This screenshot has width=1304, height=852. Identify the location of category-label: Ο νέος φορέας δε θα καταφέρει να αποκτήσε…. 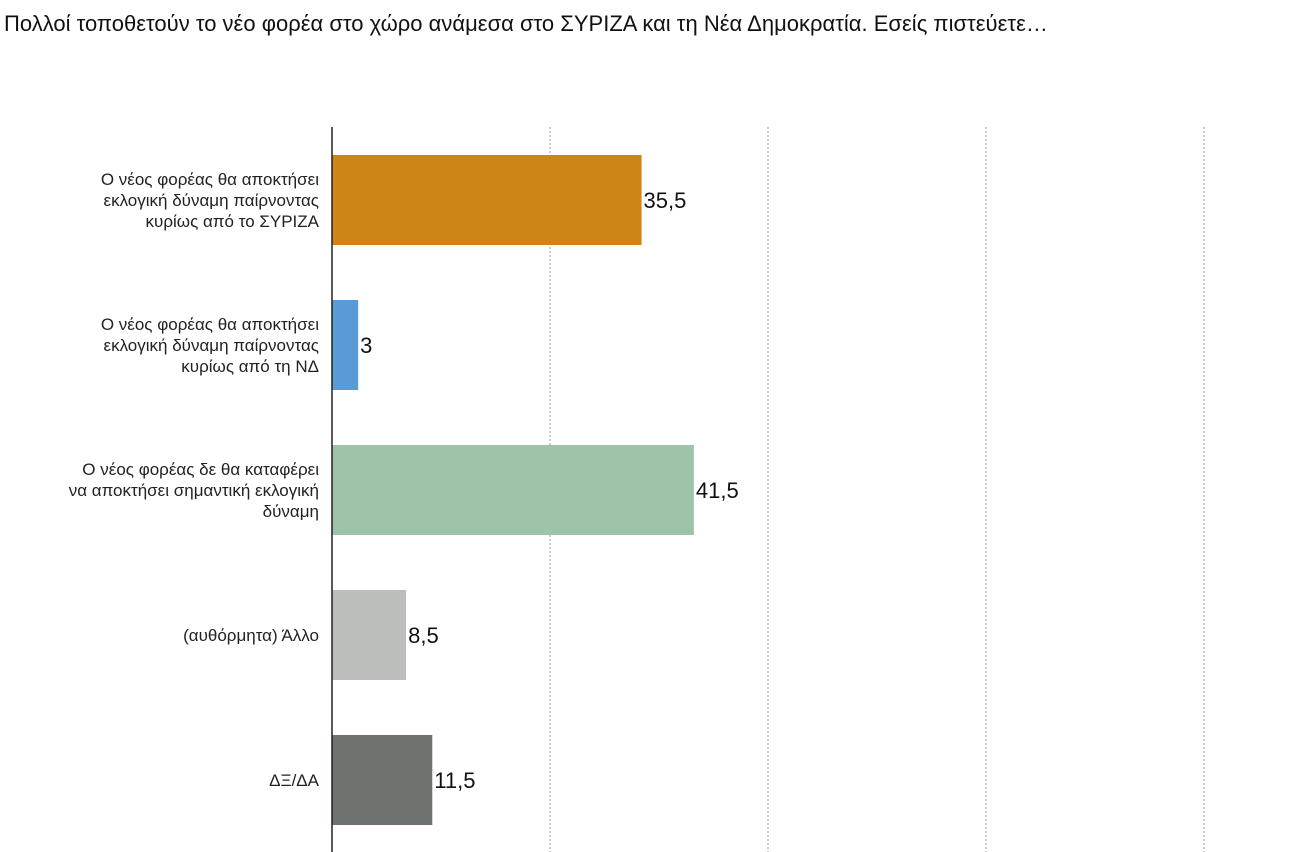
(194, 490).